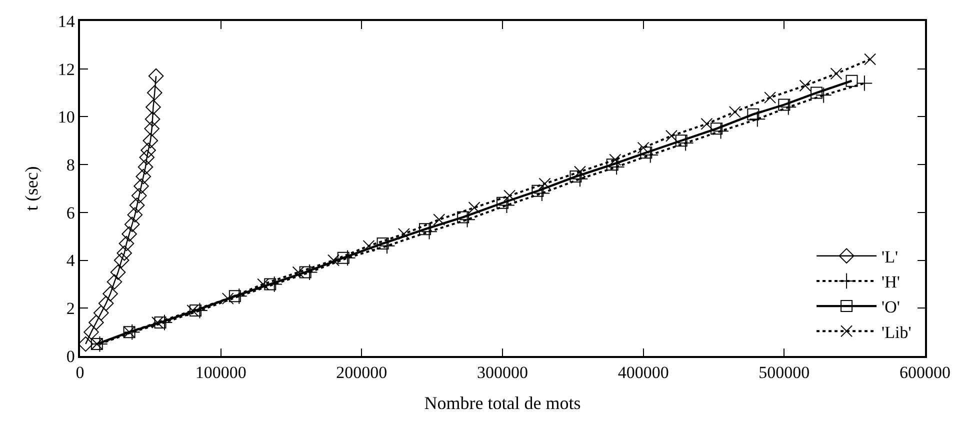 The image size is (970, 431). I want to click on legend-label: 'O', so click(891, 307).